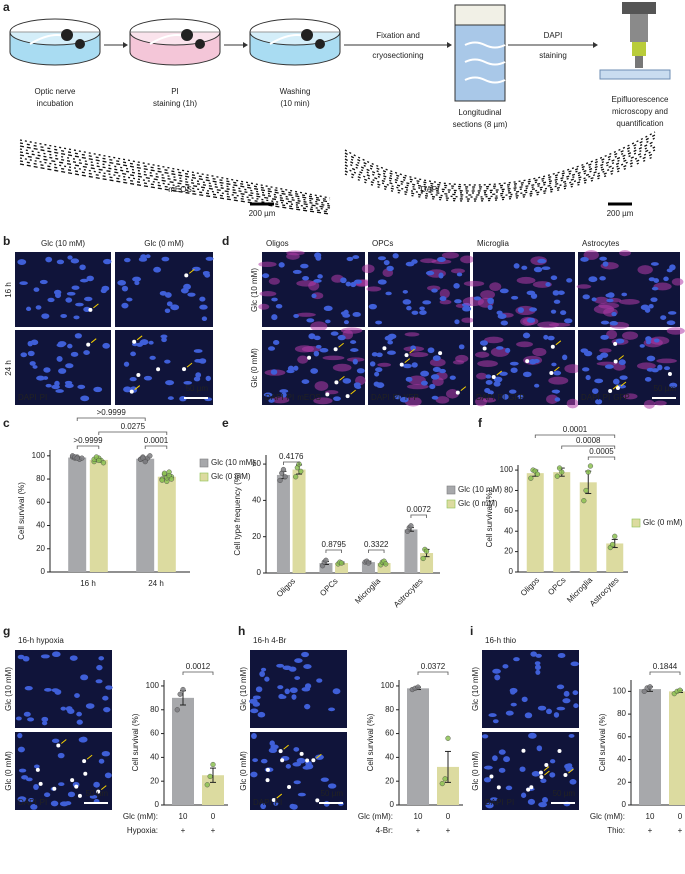 The width and height of the screenshot is (685, 874). Describe the element at coordinates (588, 527) in the screenshot. I see `bar` at that location.